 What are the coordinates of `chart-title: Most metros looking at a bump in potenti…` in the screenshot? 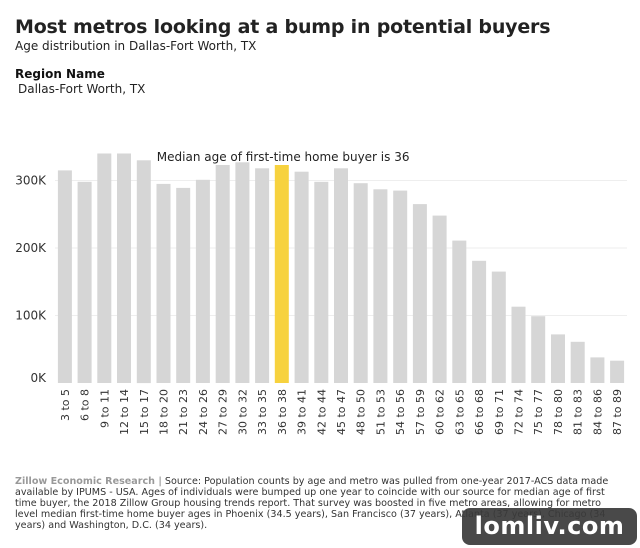 It's located at (283, 27).